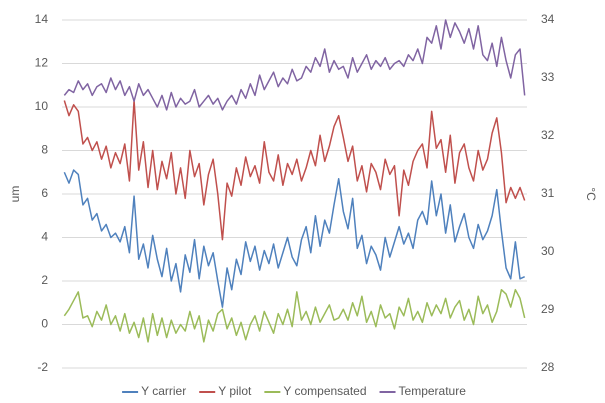 The height and width of the screenshot is (403, 605). What do you see at coordinates (548, 135) in the screenshot?
I see `y2-tick-label: 32` at bounding box center [548, 135].